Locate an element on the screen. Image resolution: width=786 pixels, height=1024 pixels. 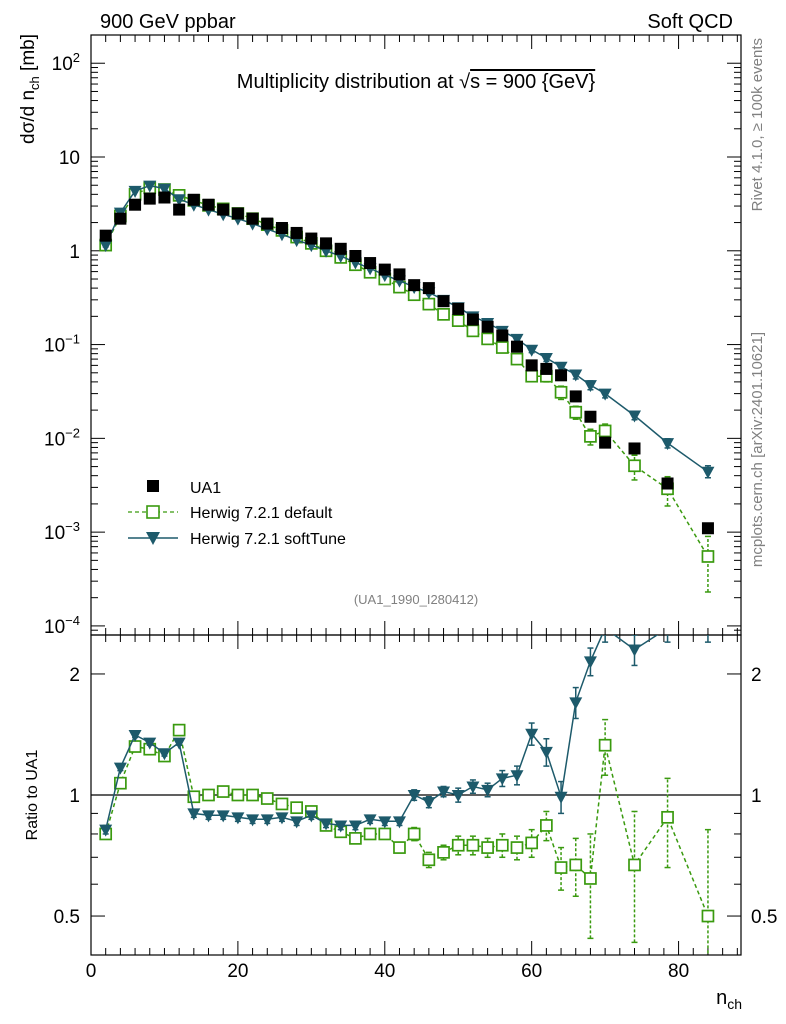
main-y-tick-label: 10⁻² is located at coordinates (62, 437).